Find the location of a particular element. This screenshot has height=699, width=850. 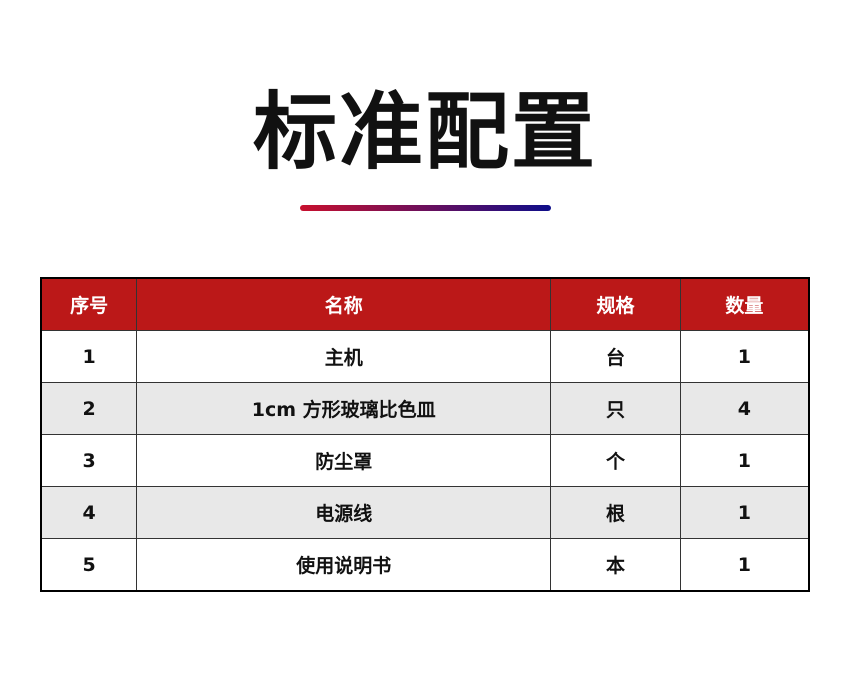

cell-unit: 本 is located at coordinates (615, 565).